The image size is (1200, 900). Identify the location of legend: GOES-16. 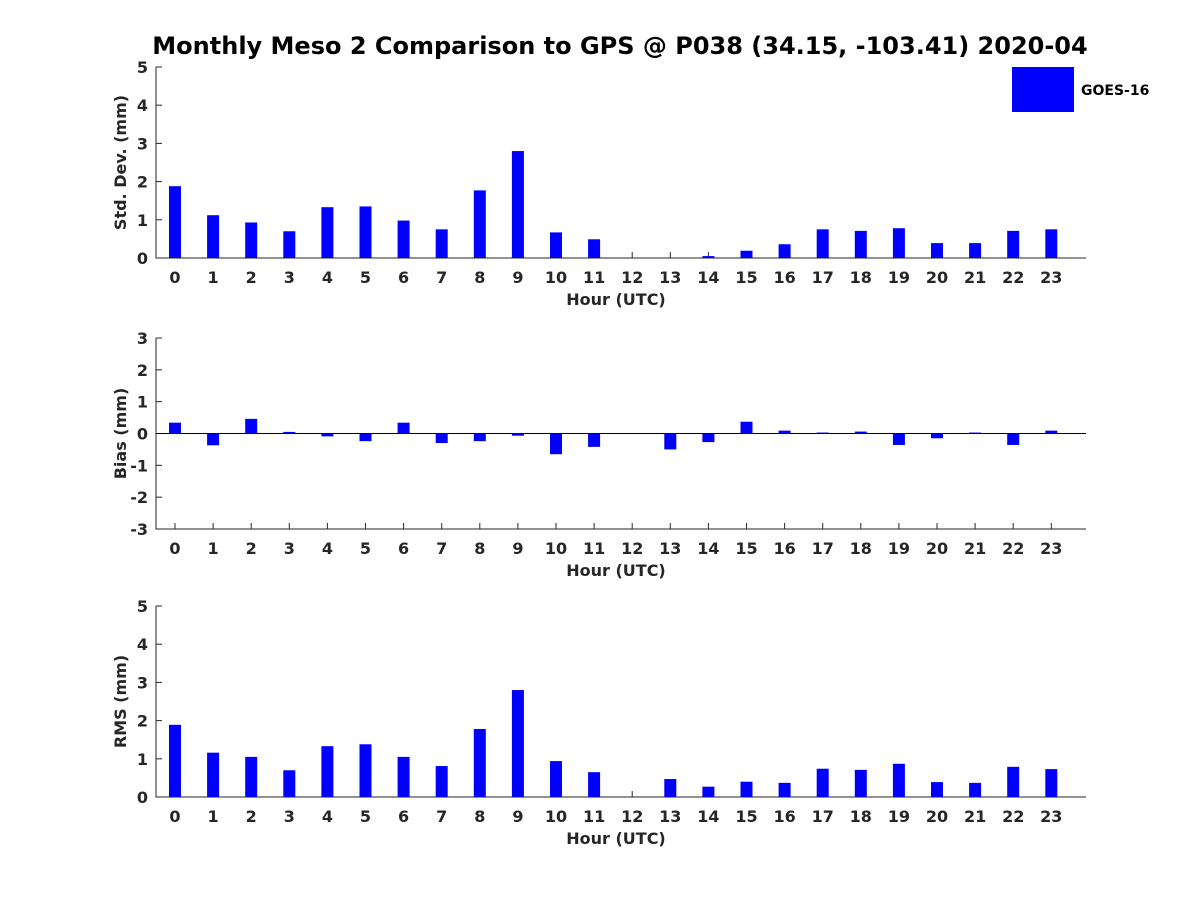
(1080, 89).